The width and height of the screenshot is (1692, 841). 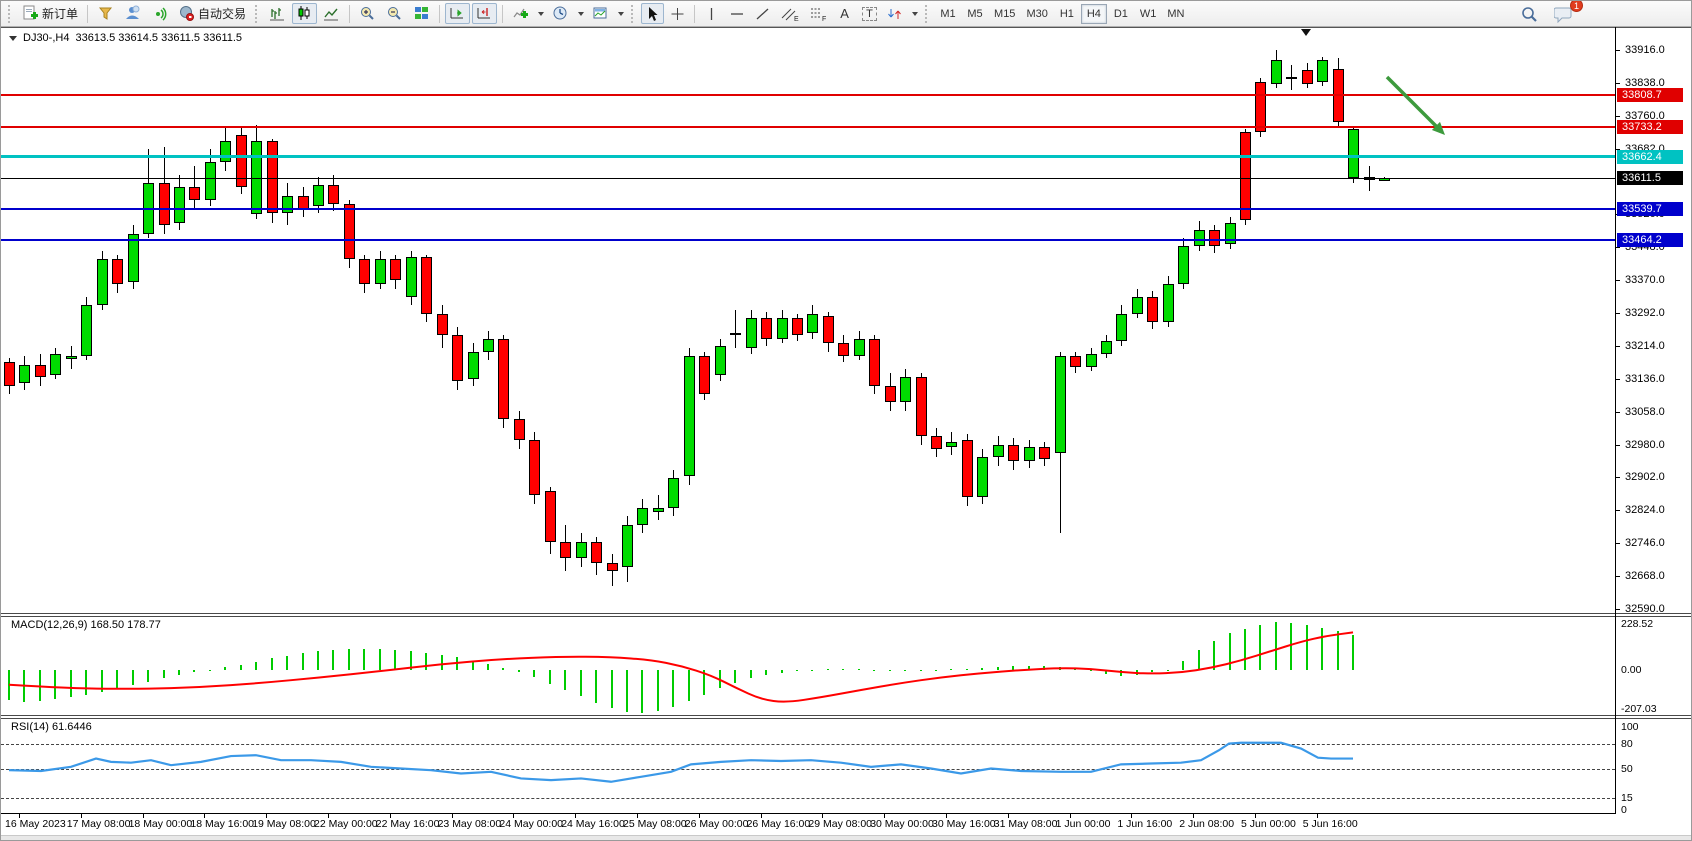 What do you see at coordinates (846, 837) in the screenshot?
I see `bottom-scroll-strip` at bounding box center [846, 837].